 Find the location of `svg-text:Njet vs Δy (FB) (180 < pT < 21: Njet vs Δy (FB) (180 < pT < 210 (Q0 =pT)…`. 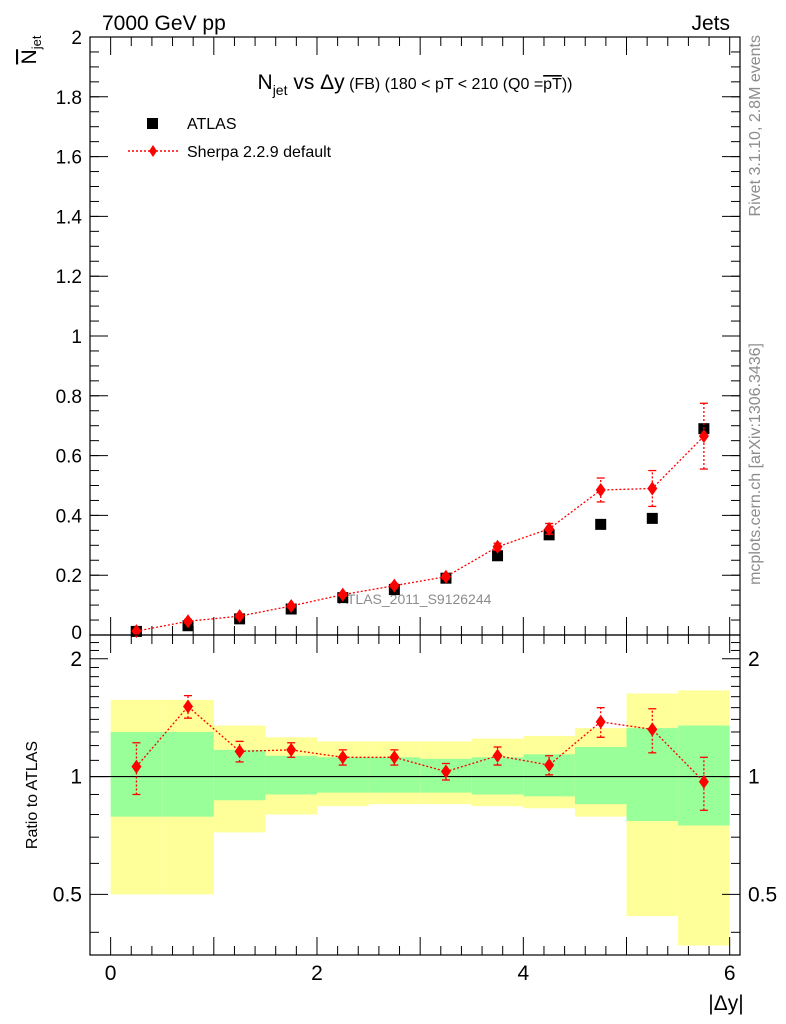

svg-text:Njet vs Δy (FB) (180 < pT < 21: Njet vs Δy (FB) (180 < pT < 210 (Q0 =pT)… is located at coordinates (415, 84).